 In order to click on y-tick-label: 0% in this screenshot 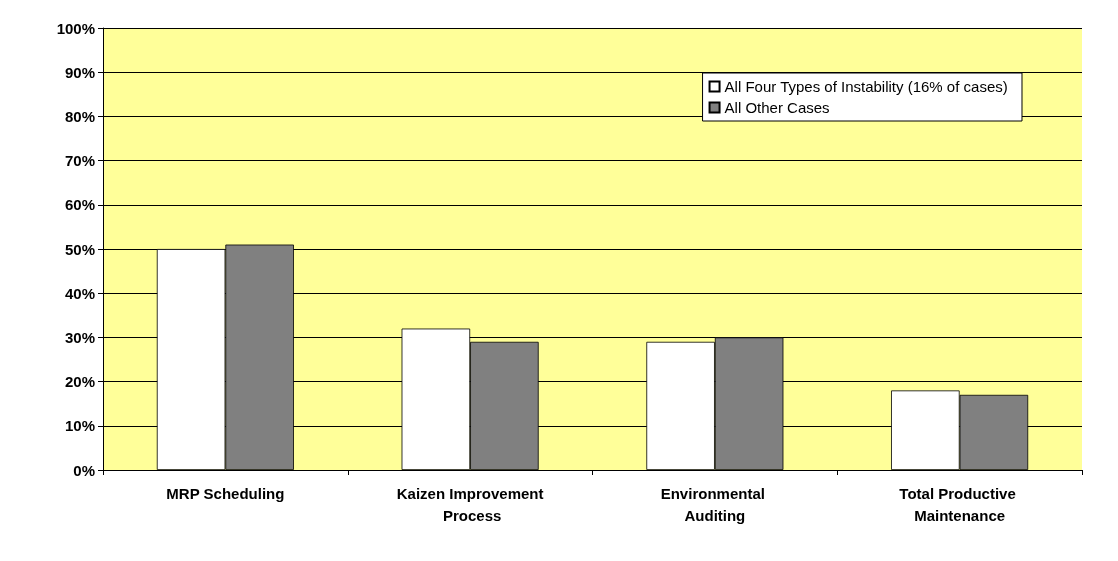, I will do `click(84, 470)`.